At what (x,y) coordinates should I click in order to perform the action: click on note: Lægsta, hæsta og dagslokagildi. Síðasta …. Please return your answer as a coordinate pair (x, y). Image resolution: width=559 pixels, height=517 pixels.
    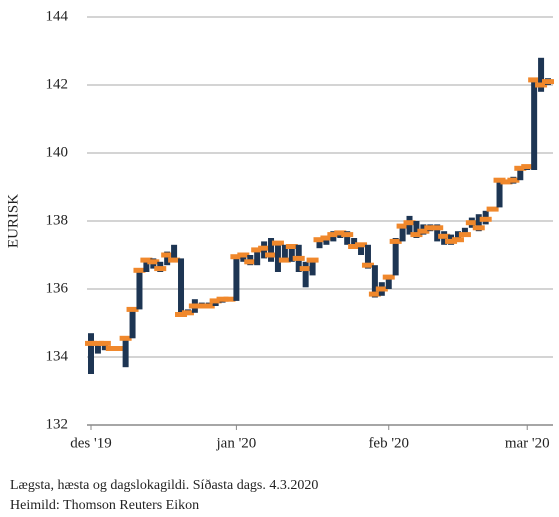
    Looking at the image, I should click on (164, 485).